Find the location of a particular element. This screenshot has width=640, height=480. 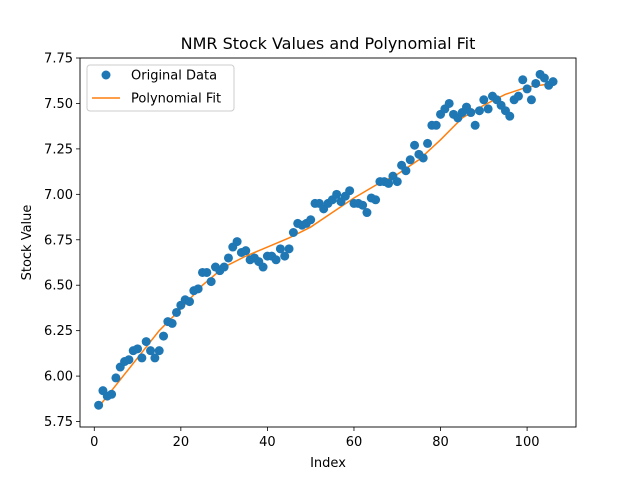

y-tick-label: 6.75 is located at coordinates (58, 240).